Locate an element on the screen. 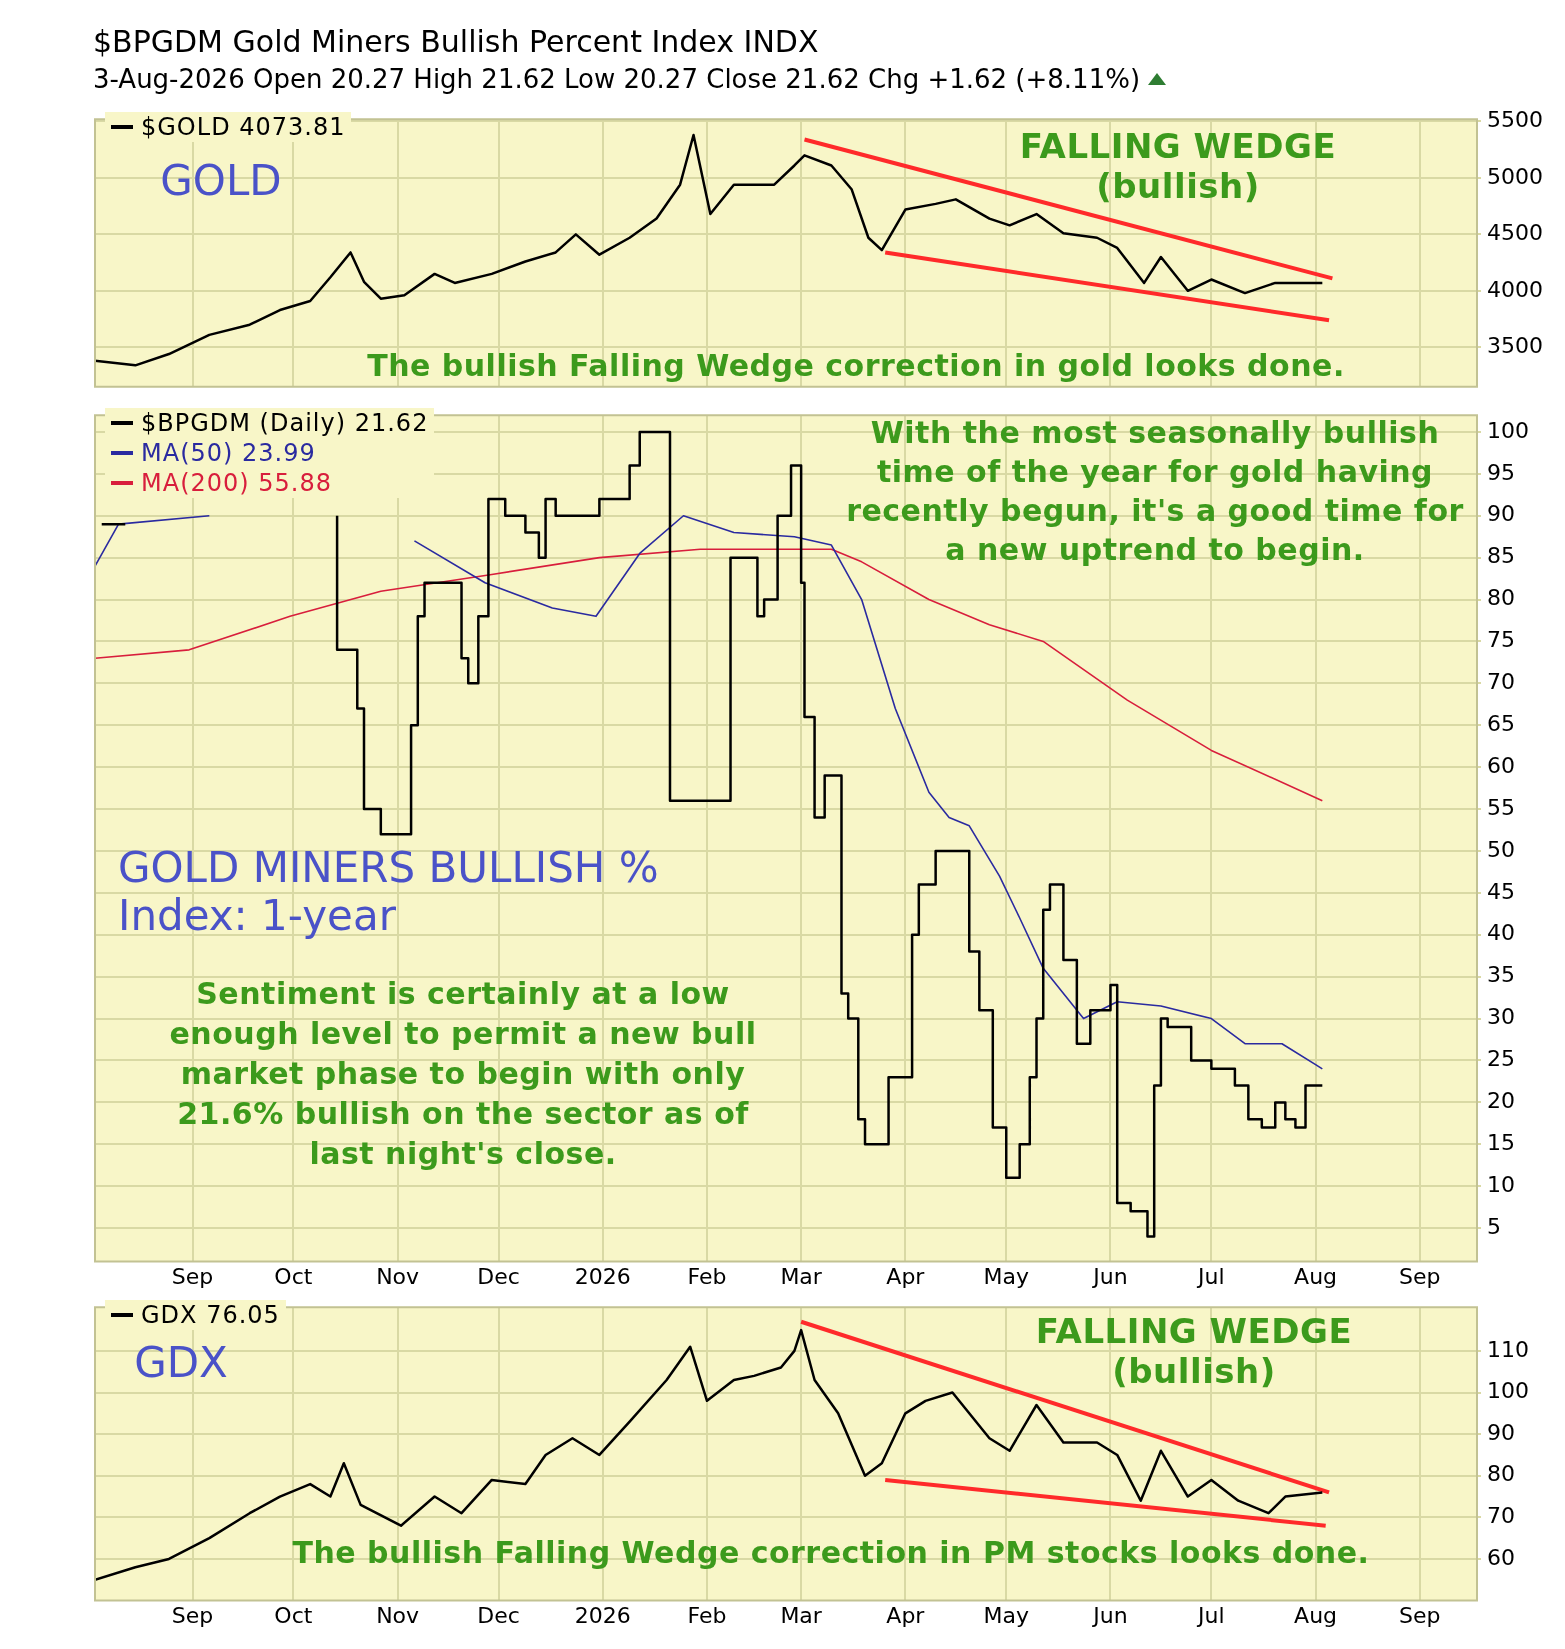 Image resolution: width=1565 pixels, height=1649 pixels. y-tick-label: 15 is located at coordinates (1501, 1142).